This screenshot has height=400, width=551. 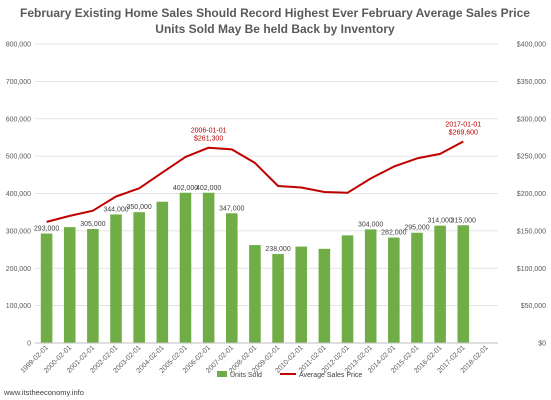 I want to click on y-right-tick-label: $200,000, so click(x=531, y=194).